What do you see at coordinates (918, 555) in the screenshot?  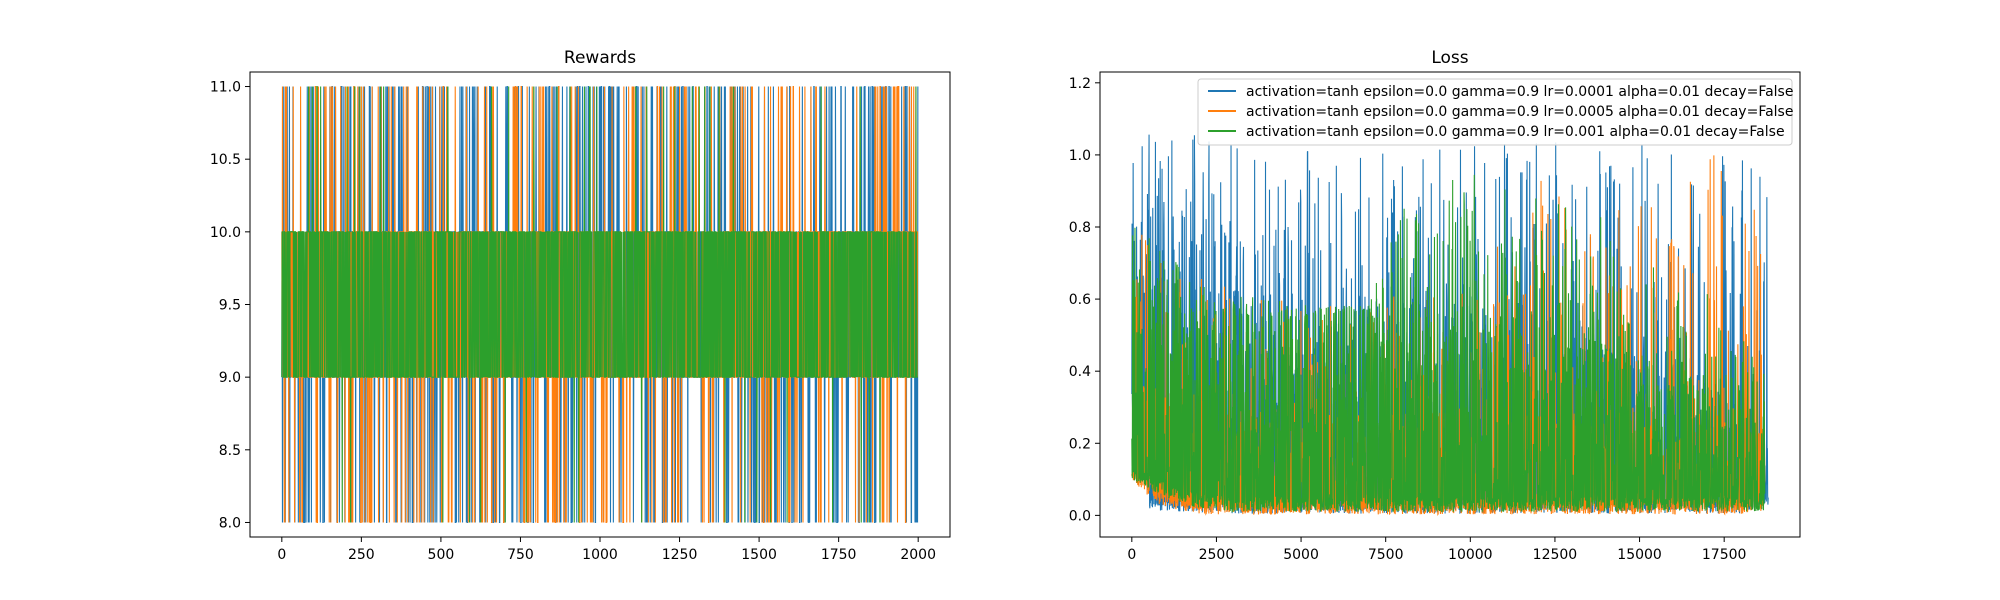 I see `rewards-xtick-label: 2000` at bounding box center [918, 555].